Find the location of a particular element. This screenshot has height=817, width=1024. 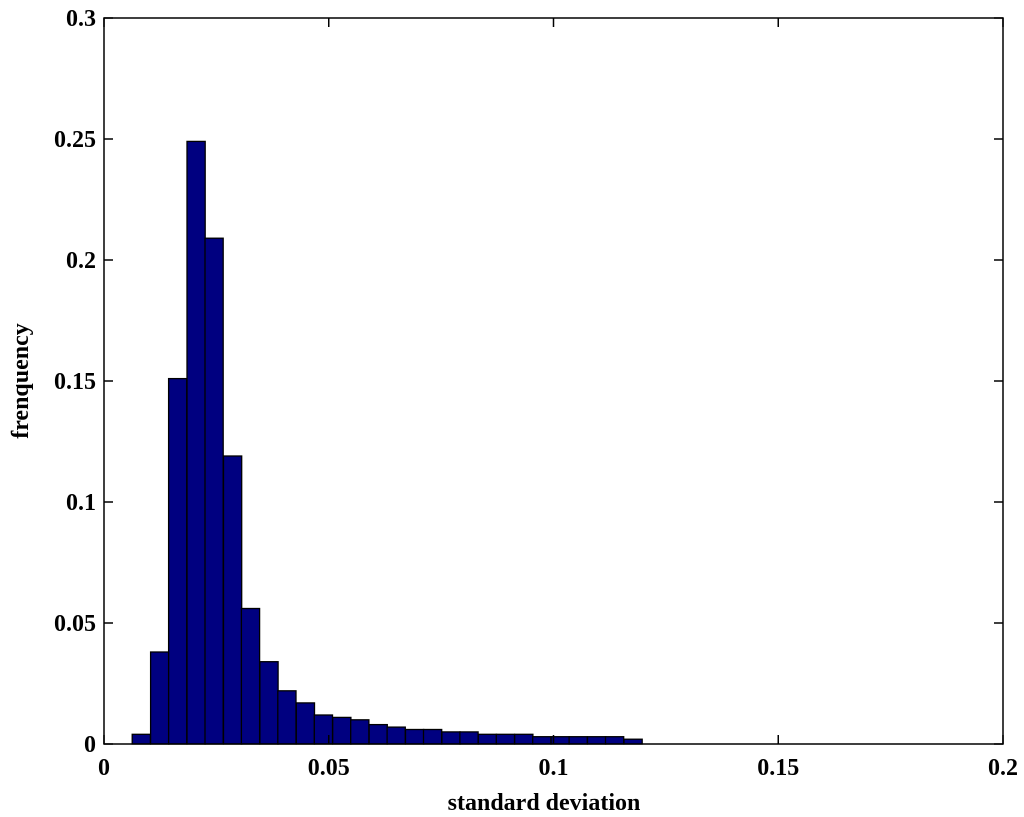

y-tick-label: 0.1 is located at coordinates (81, 503).